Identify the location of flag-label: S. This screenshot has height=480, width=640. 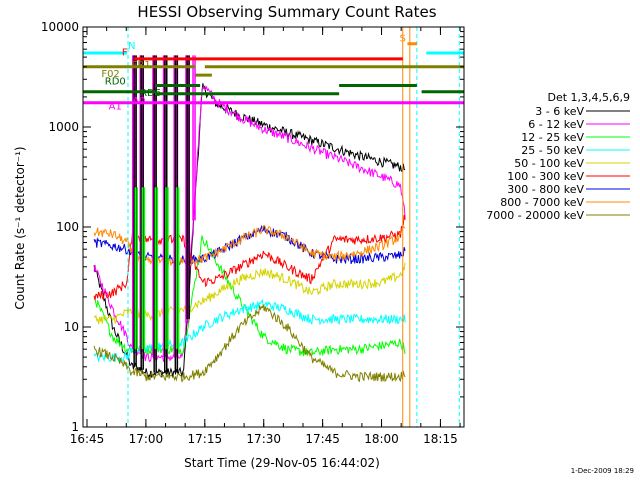
(403, 38).